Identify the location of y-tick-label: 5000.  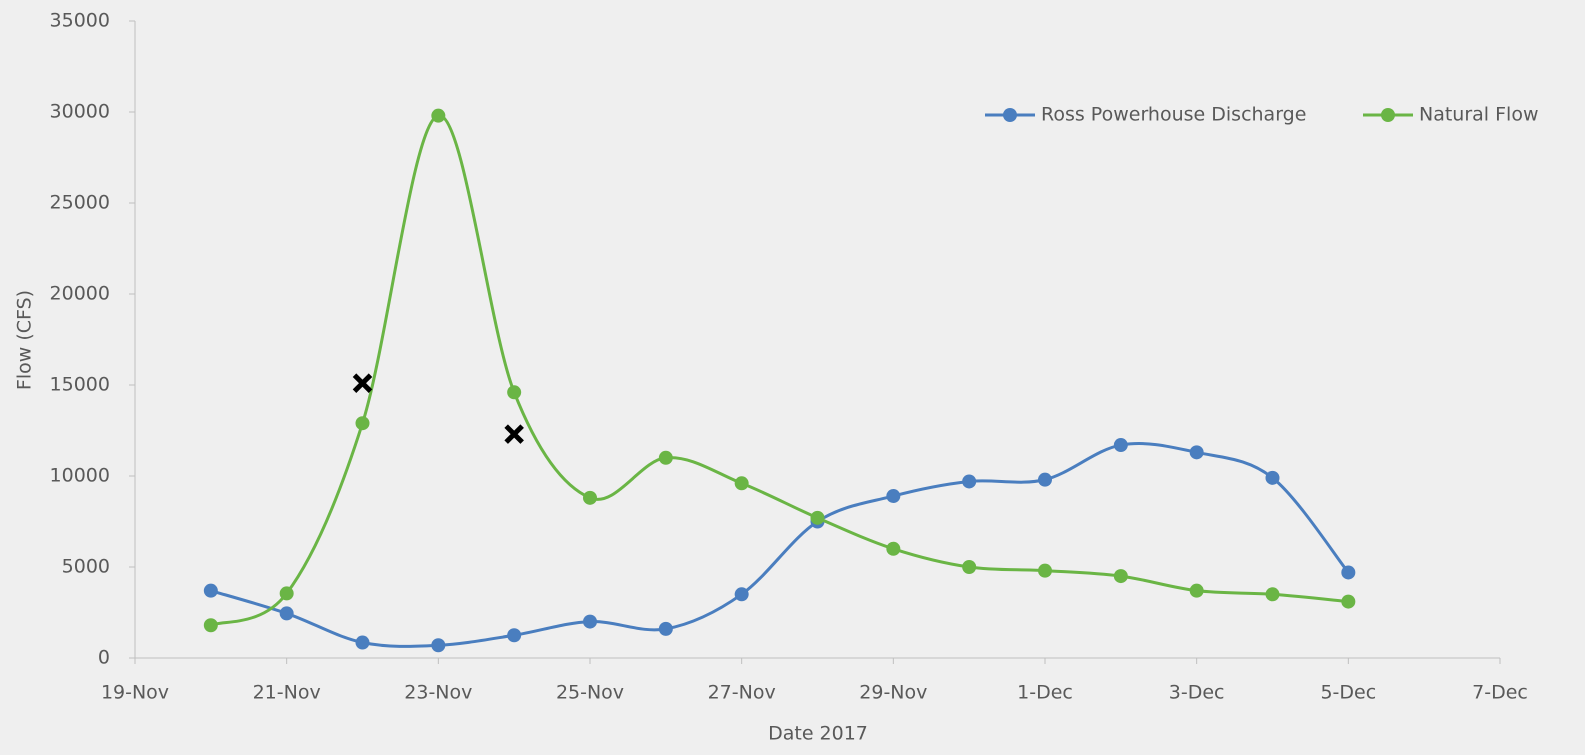
(86, 567).